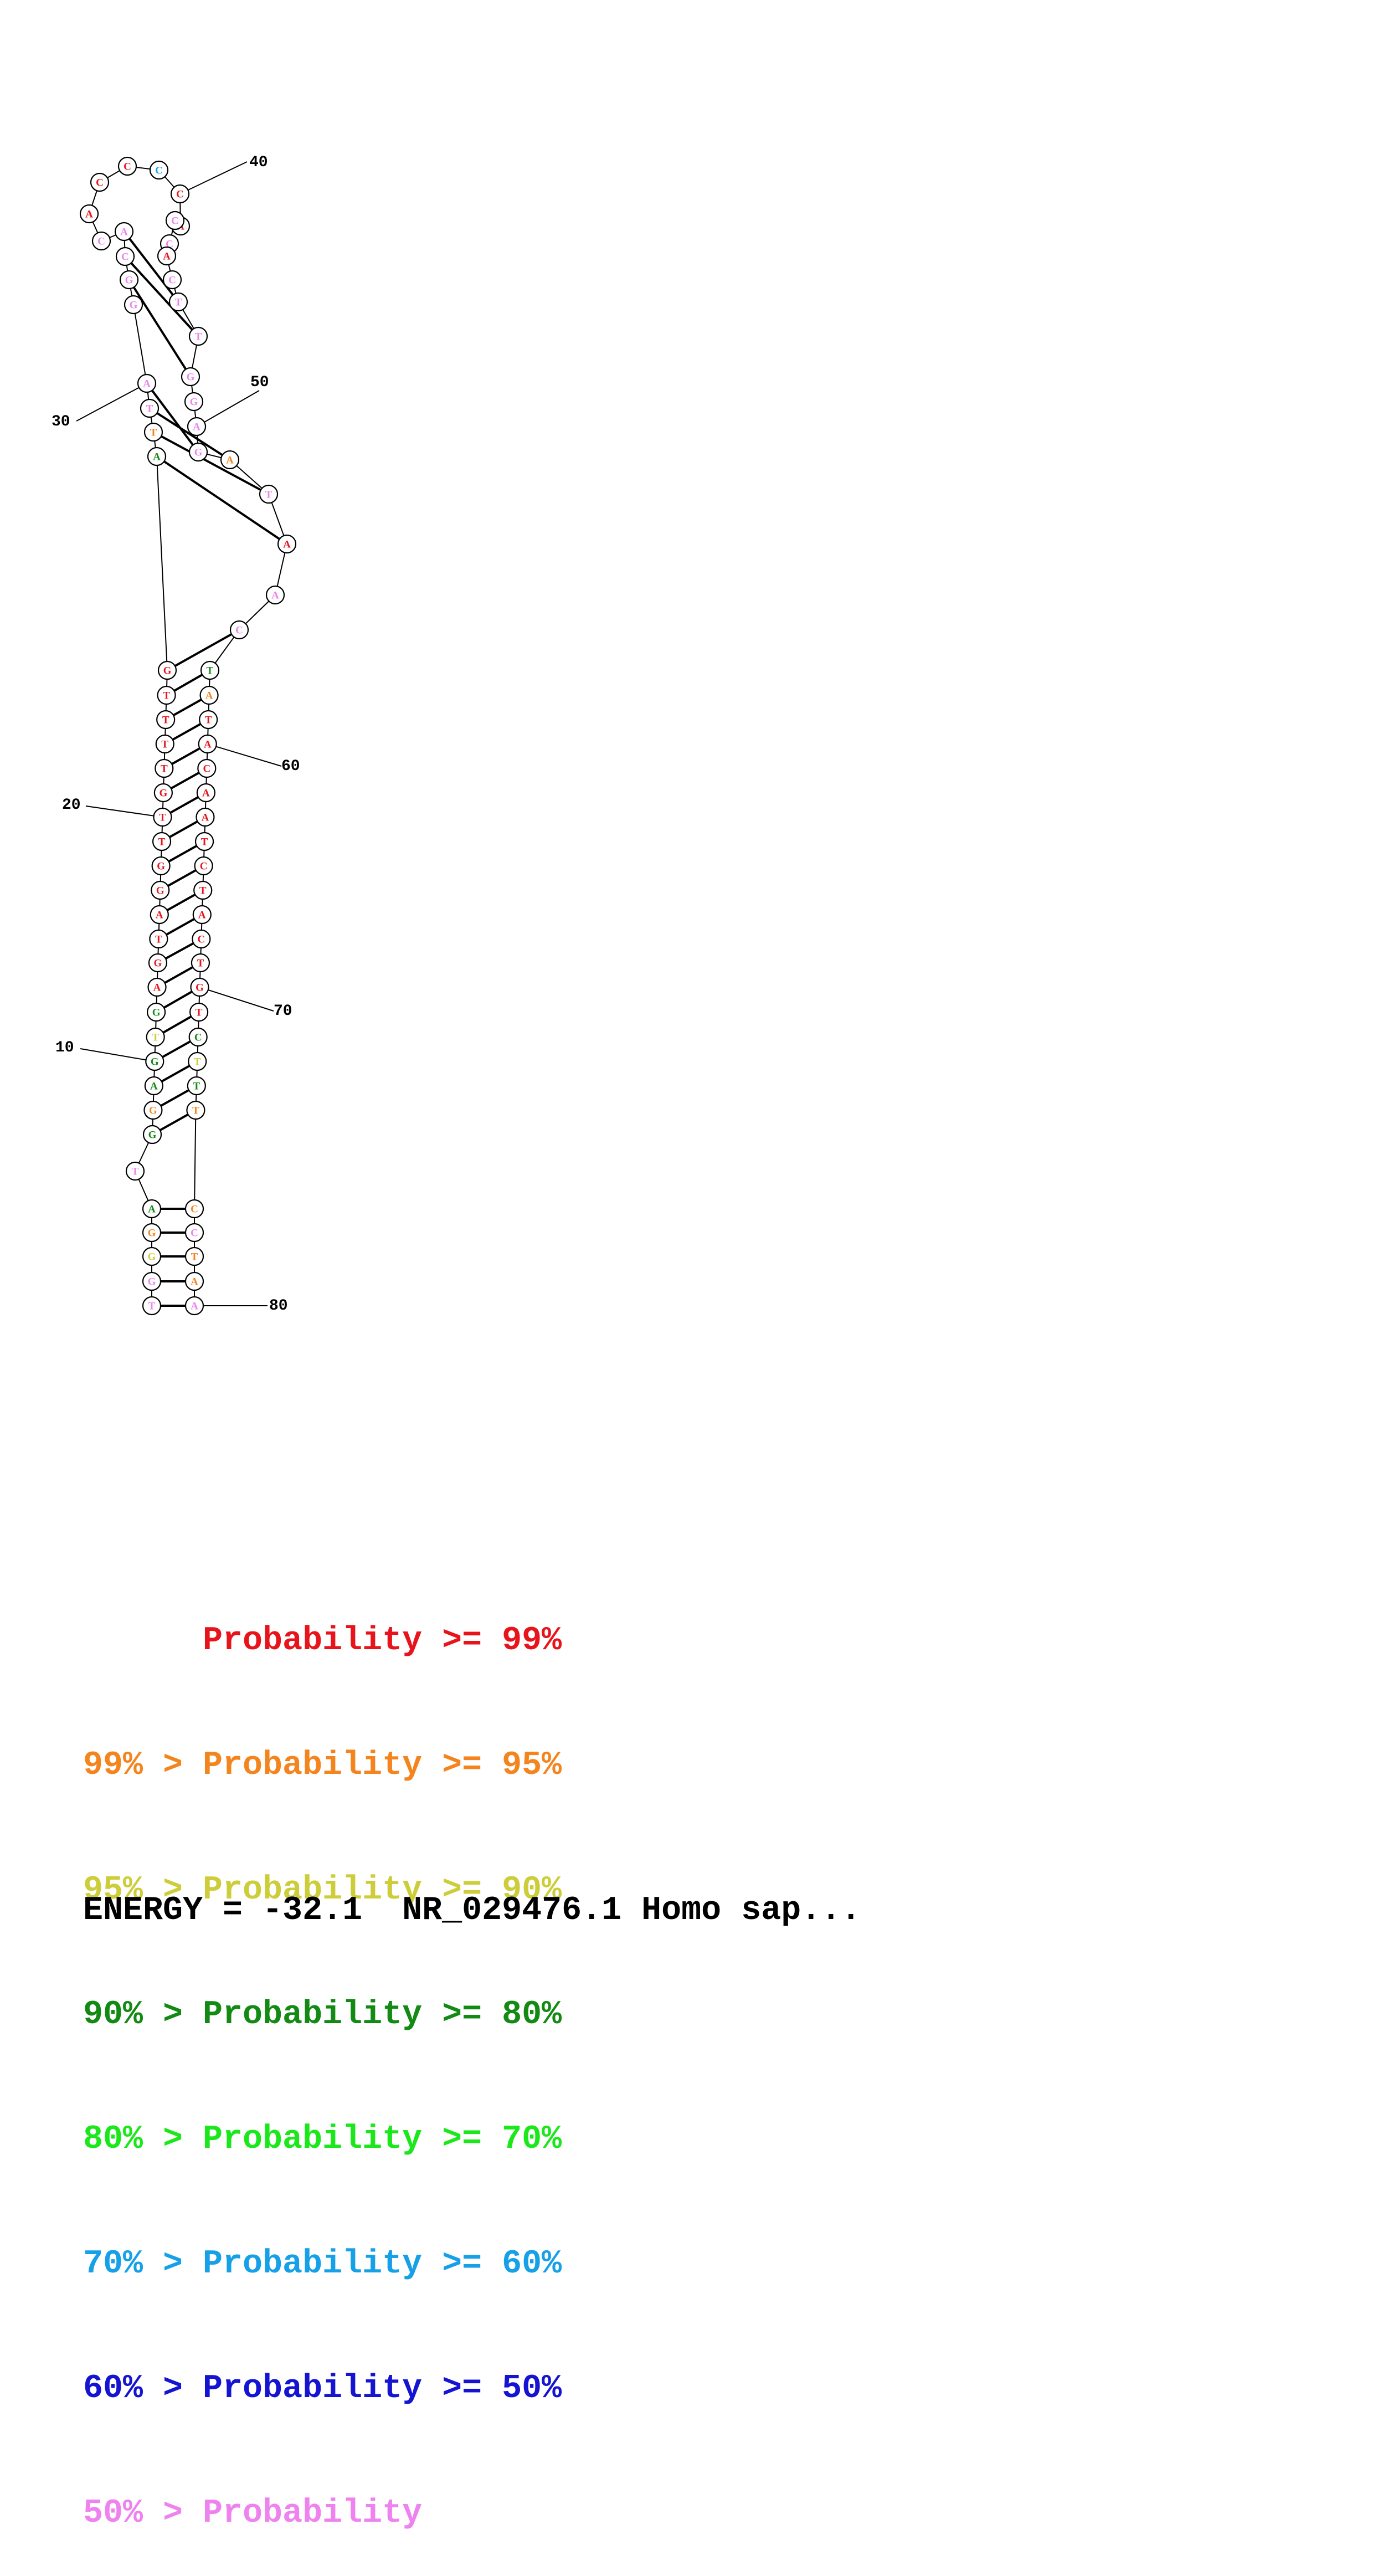 The height and width of the screenshot is (2576, 1373). Describe the element at coordinates (253, 2513) in the screenshot. I see `legend-line-plow: 50% > Probability` at that location.